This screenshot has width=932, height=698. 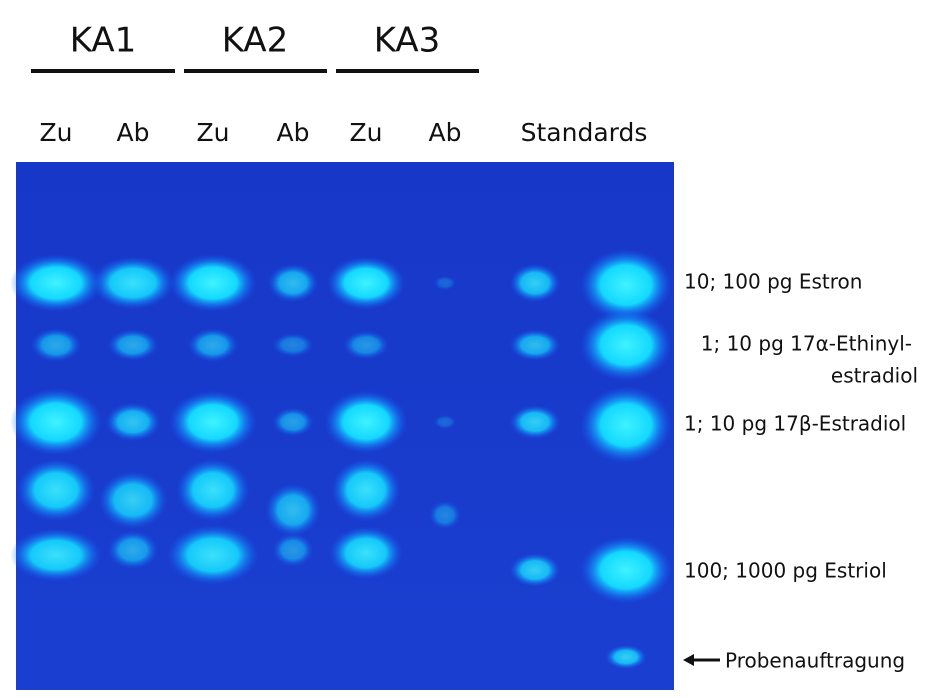 What do you see at coordinates (407, 41) in the screenshot?
I see `group-label: KA3` at bounding box center [407, 41].